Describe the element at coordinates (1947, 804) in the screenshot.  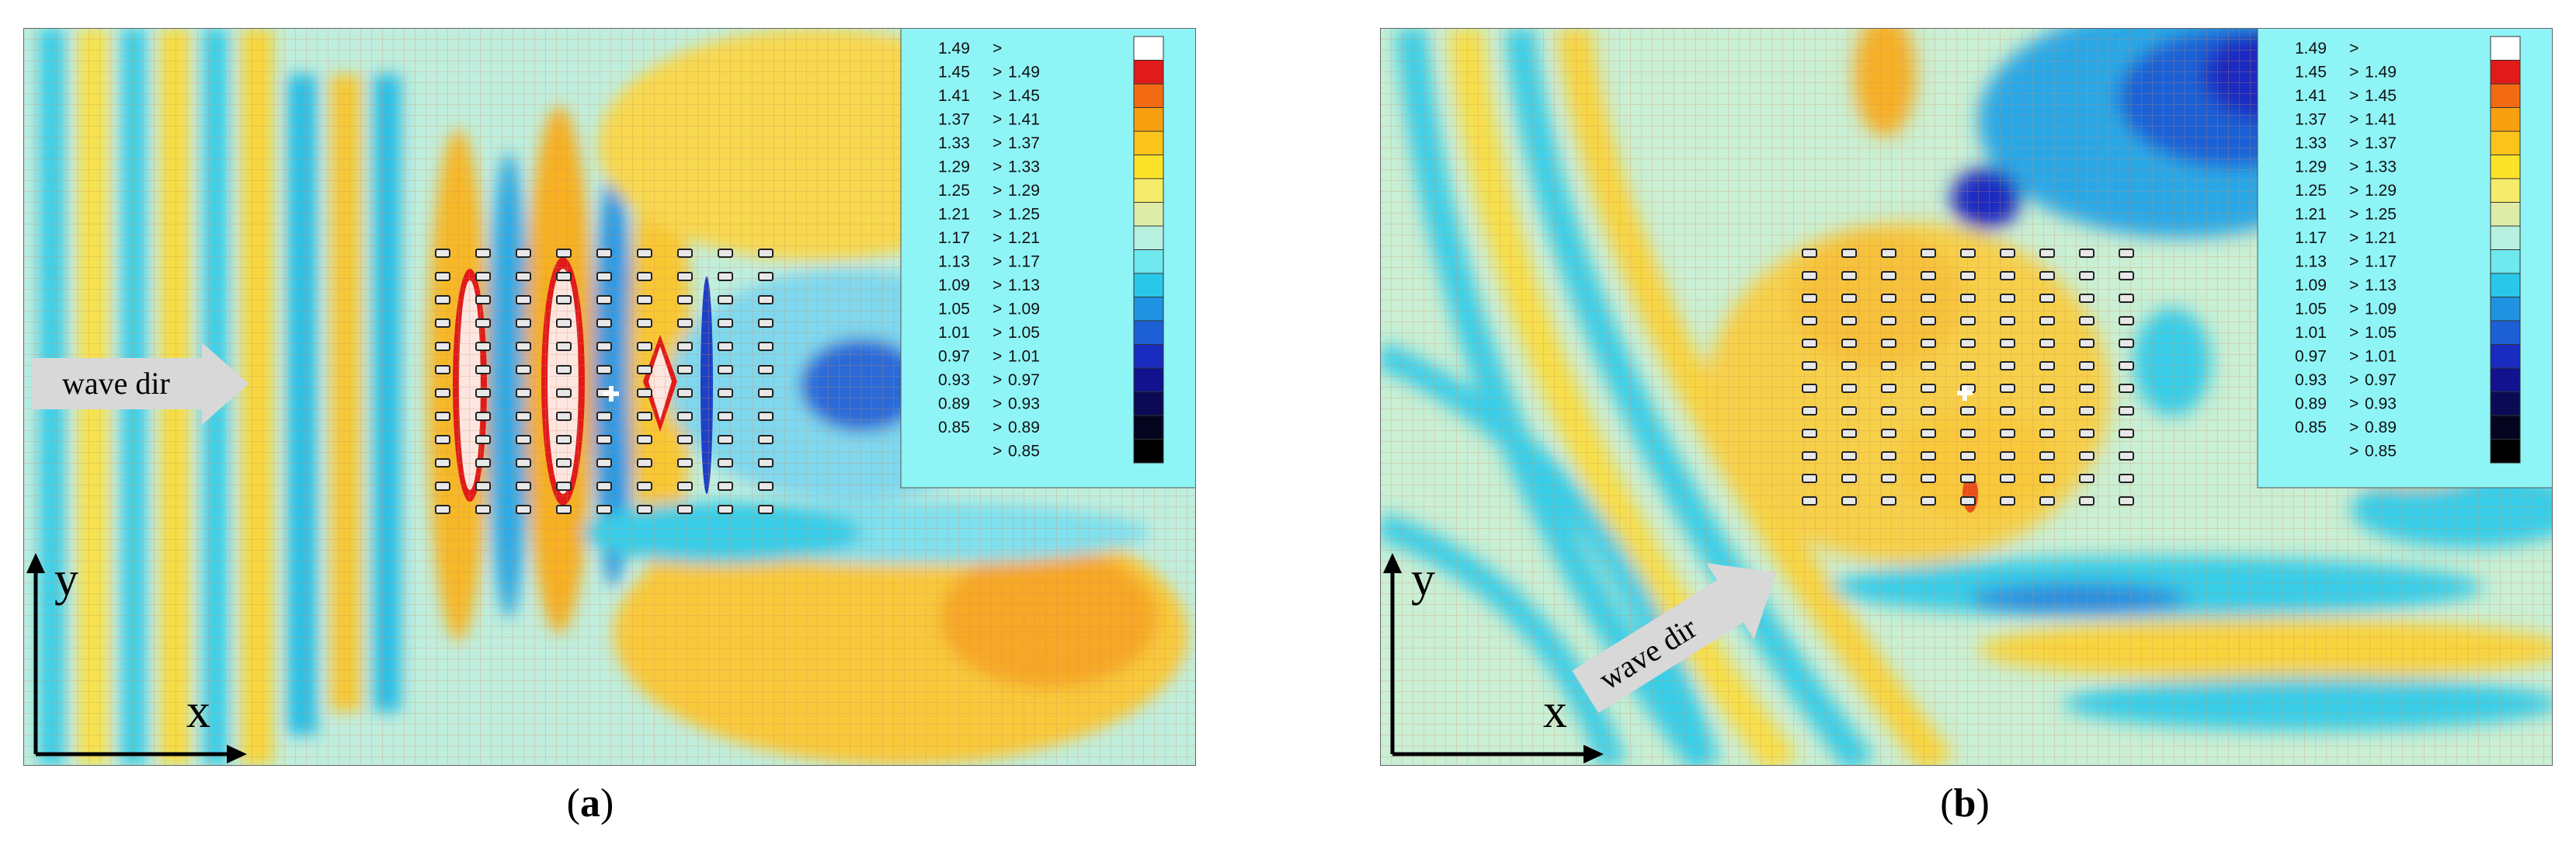
I see `caption-open: (` at that location.